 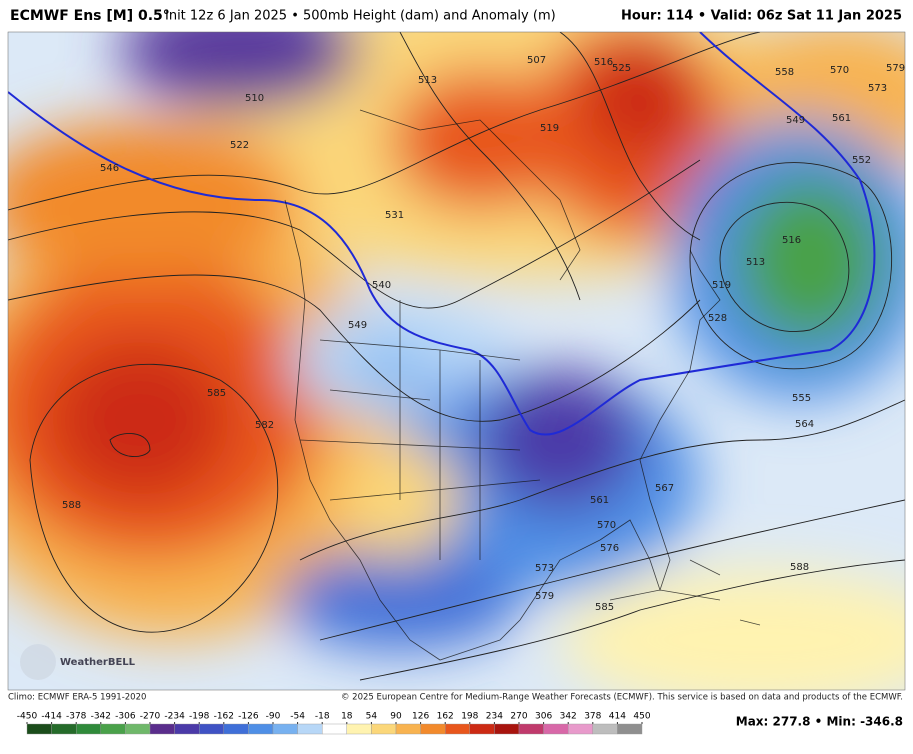 I want to click on contour-label: 567, so click(x=664, y=488).